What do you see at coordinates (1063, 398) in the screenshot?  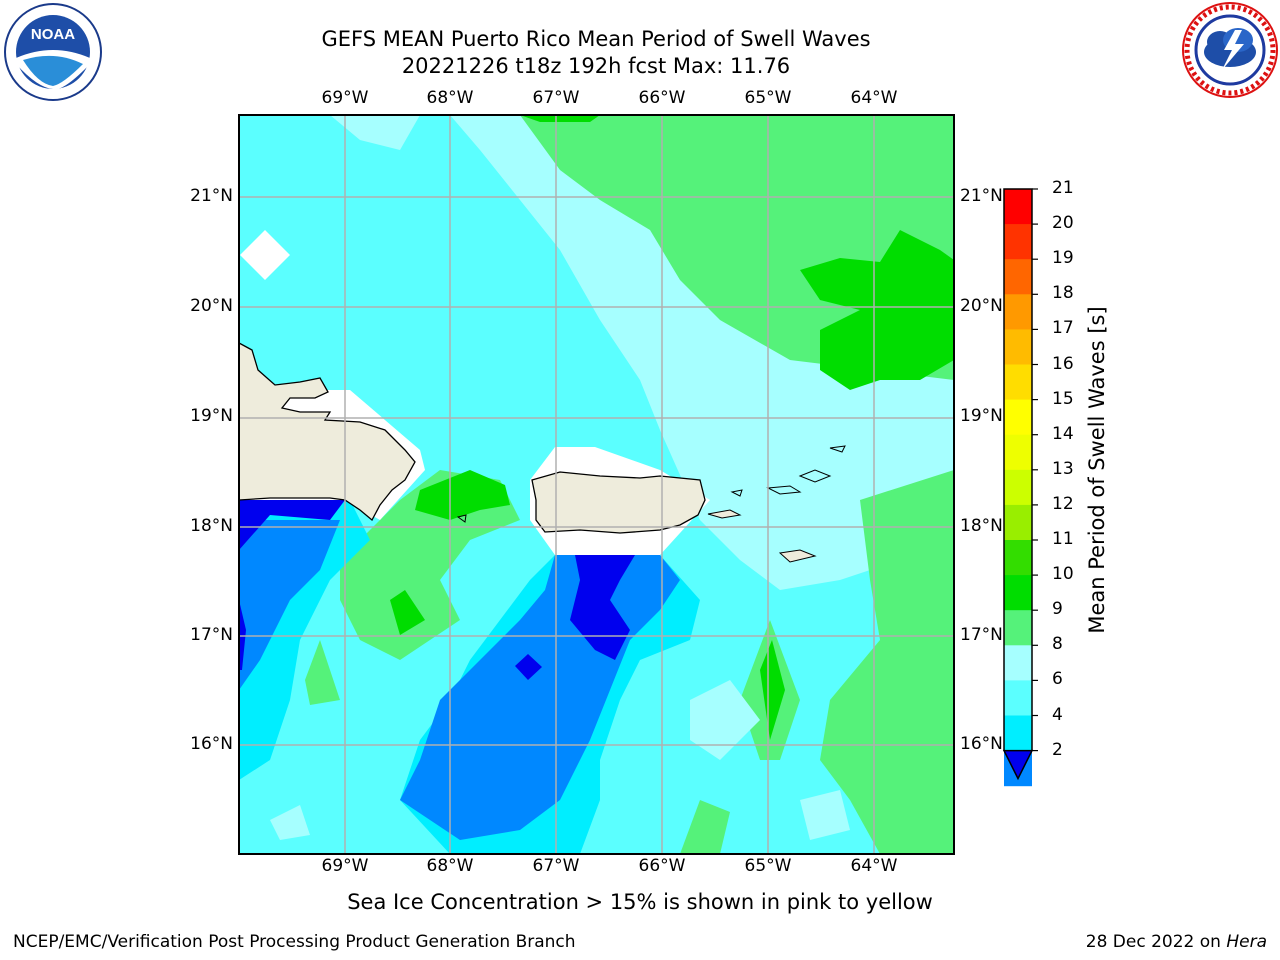 I see `colorbar-tick-label: 15` at bounding box center [1063, 398].